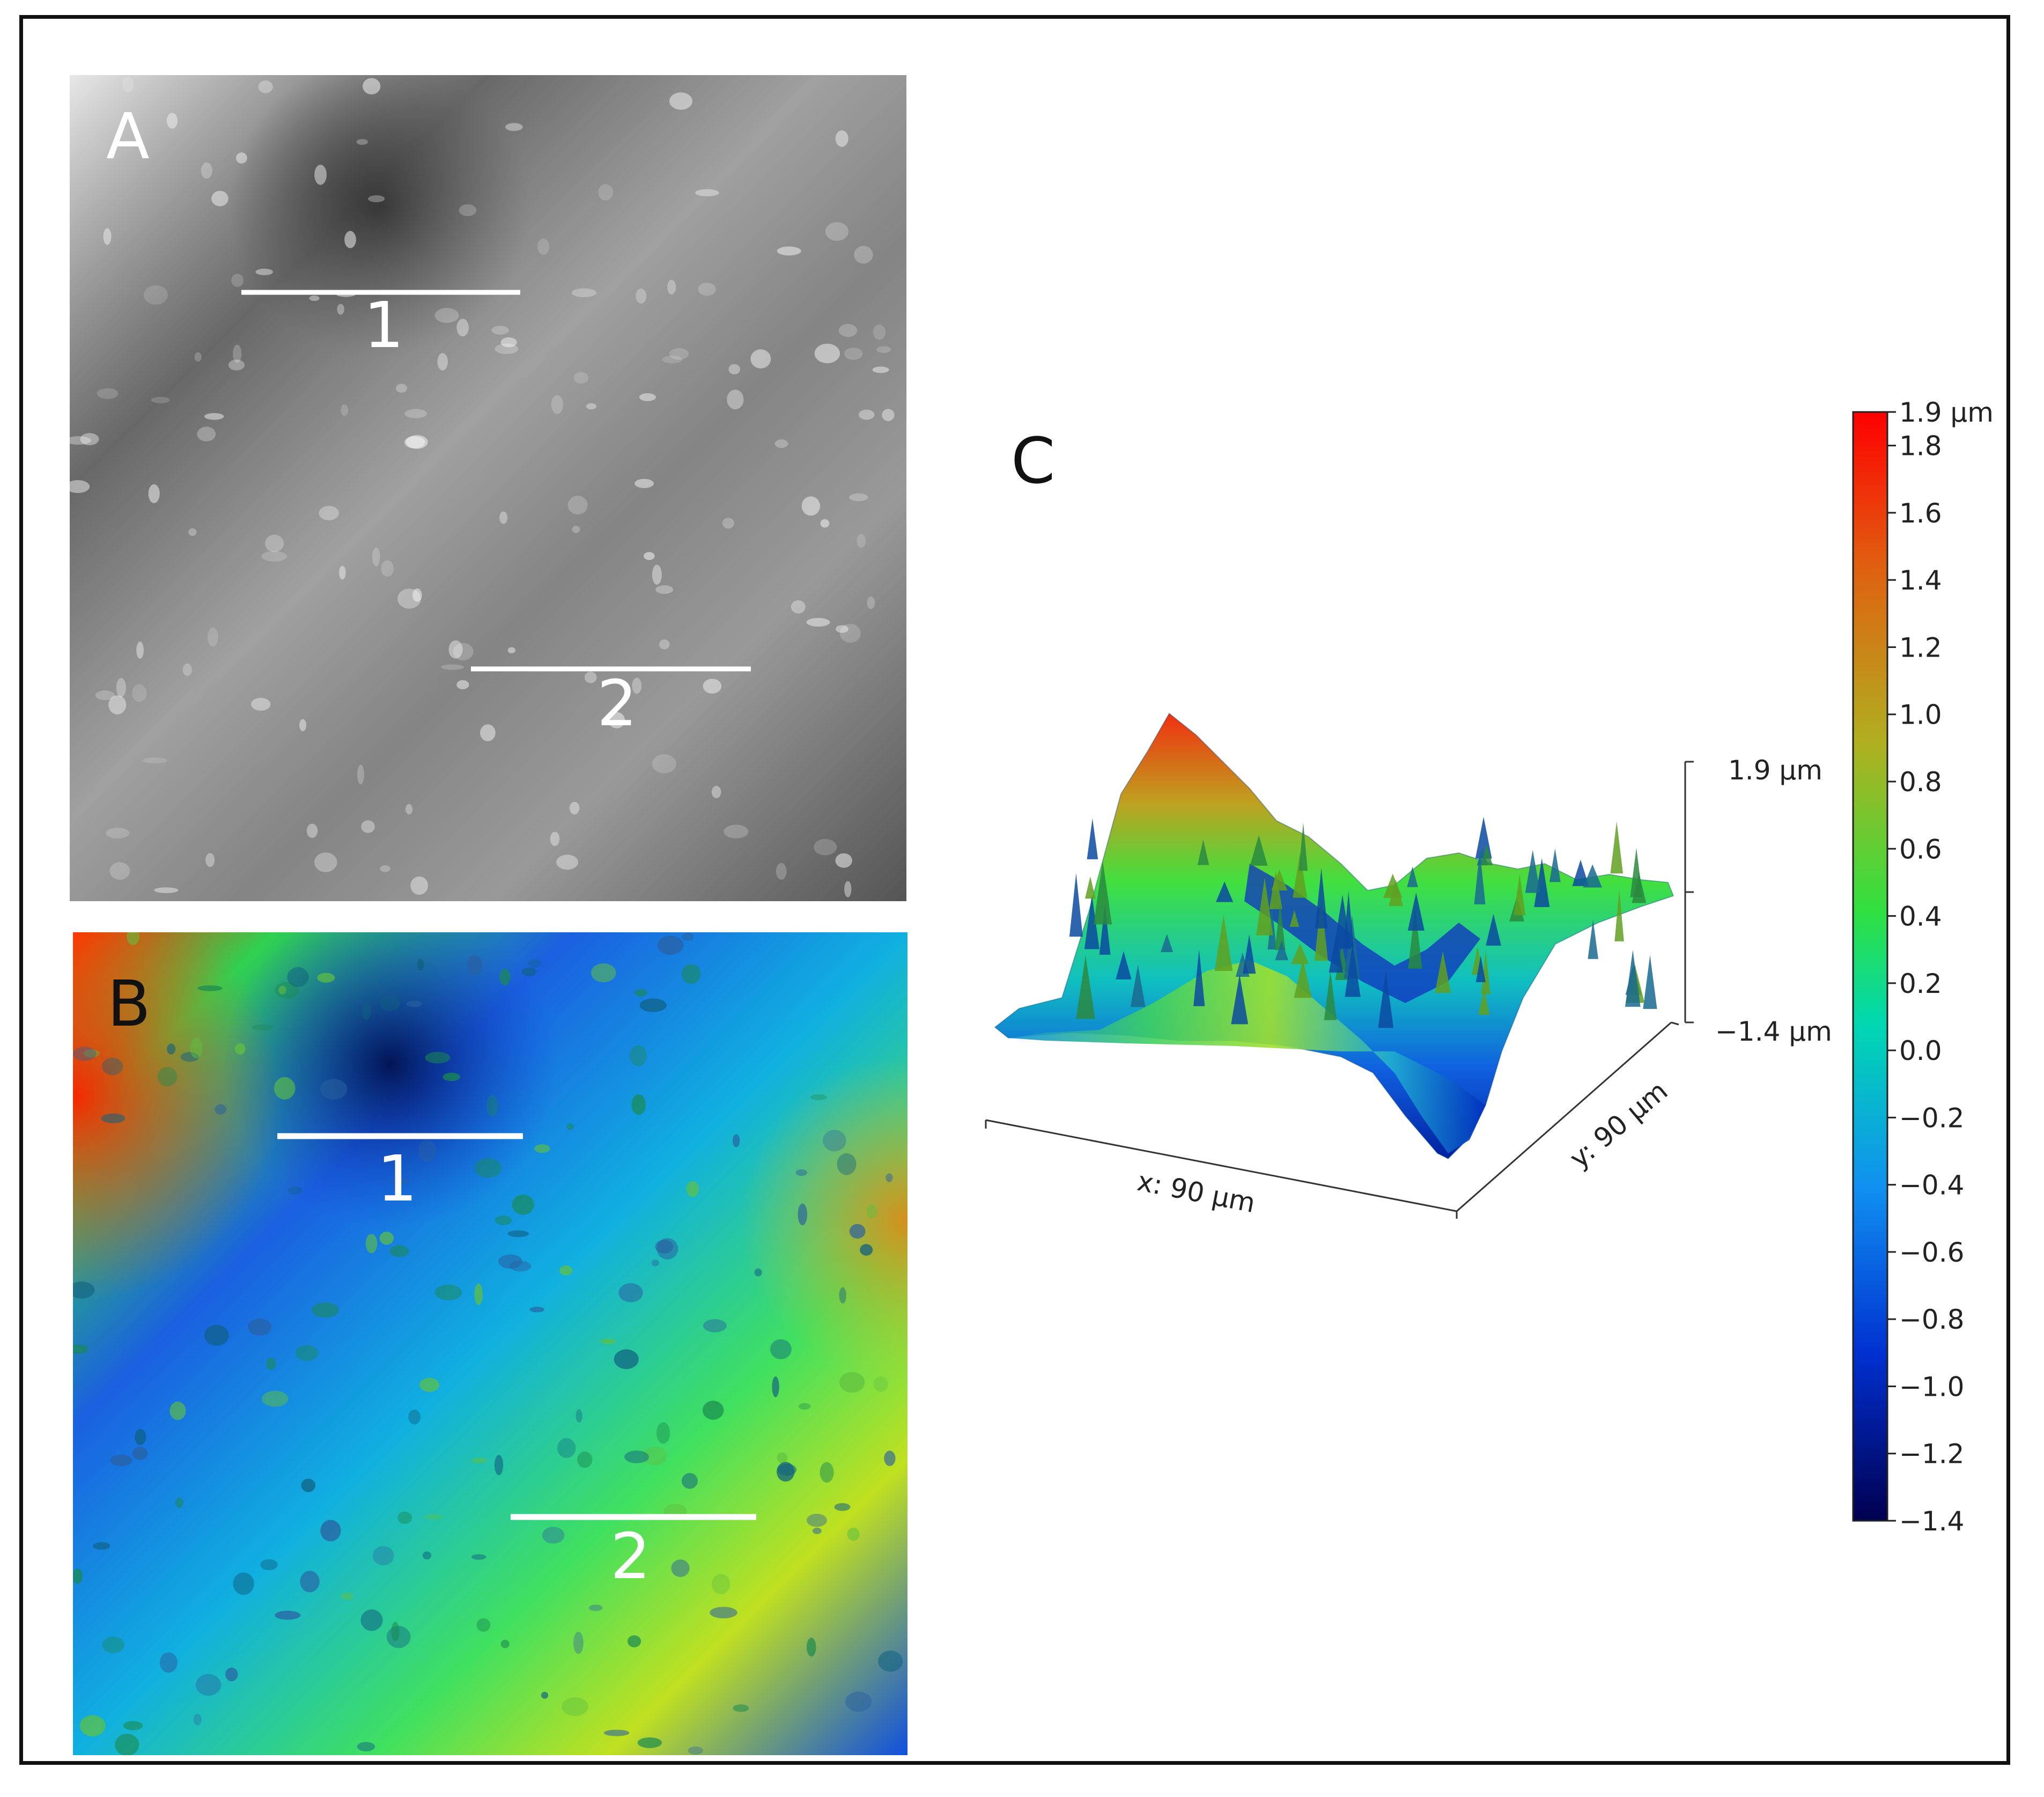 This screenshot has height=1797, width=2044. I want to click on surface-axes, so click(1339, 990).